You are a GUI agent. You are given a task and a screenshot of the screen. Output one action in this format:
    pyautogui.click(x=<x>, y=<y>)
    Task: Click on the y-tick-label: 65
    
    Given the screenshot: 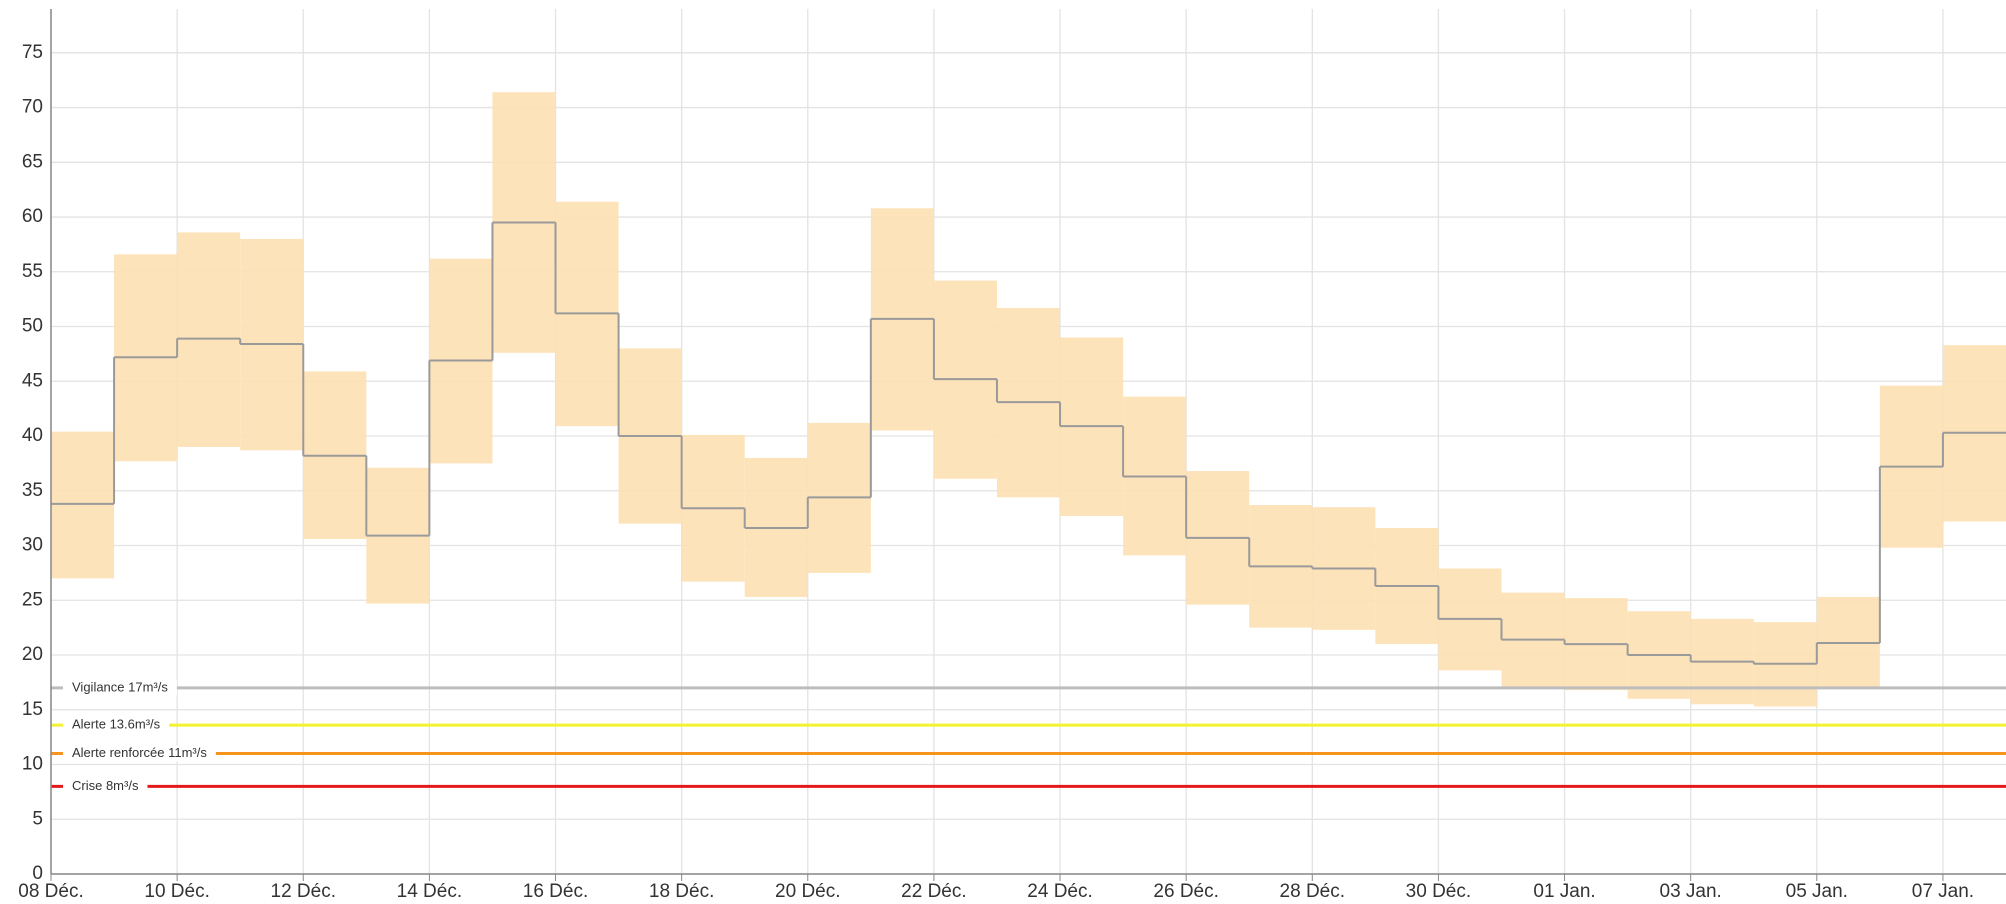 What is the action you would take?
    pyautogui.click(x=32, y=161)
    